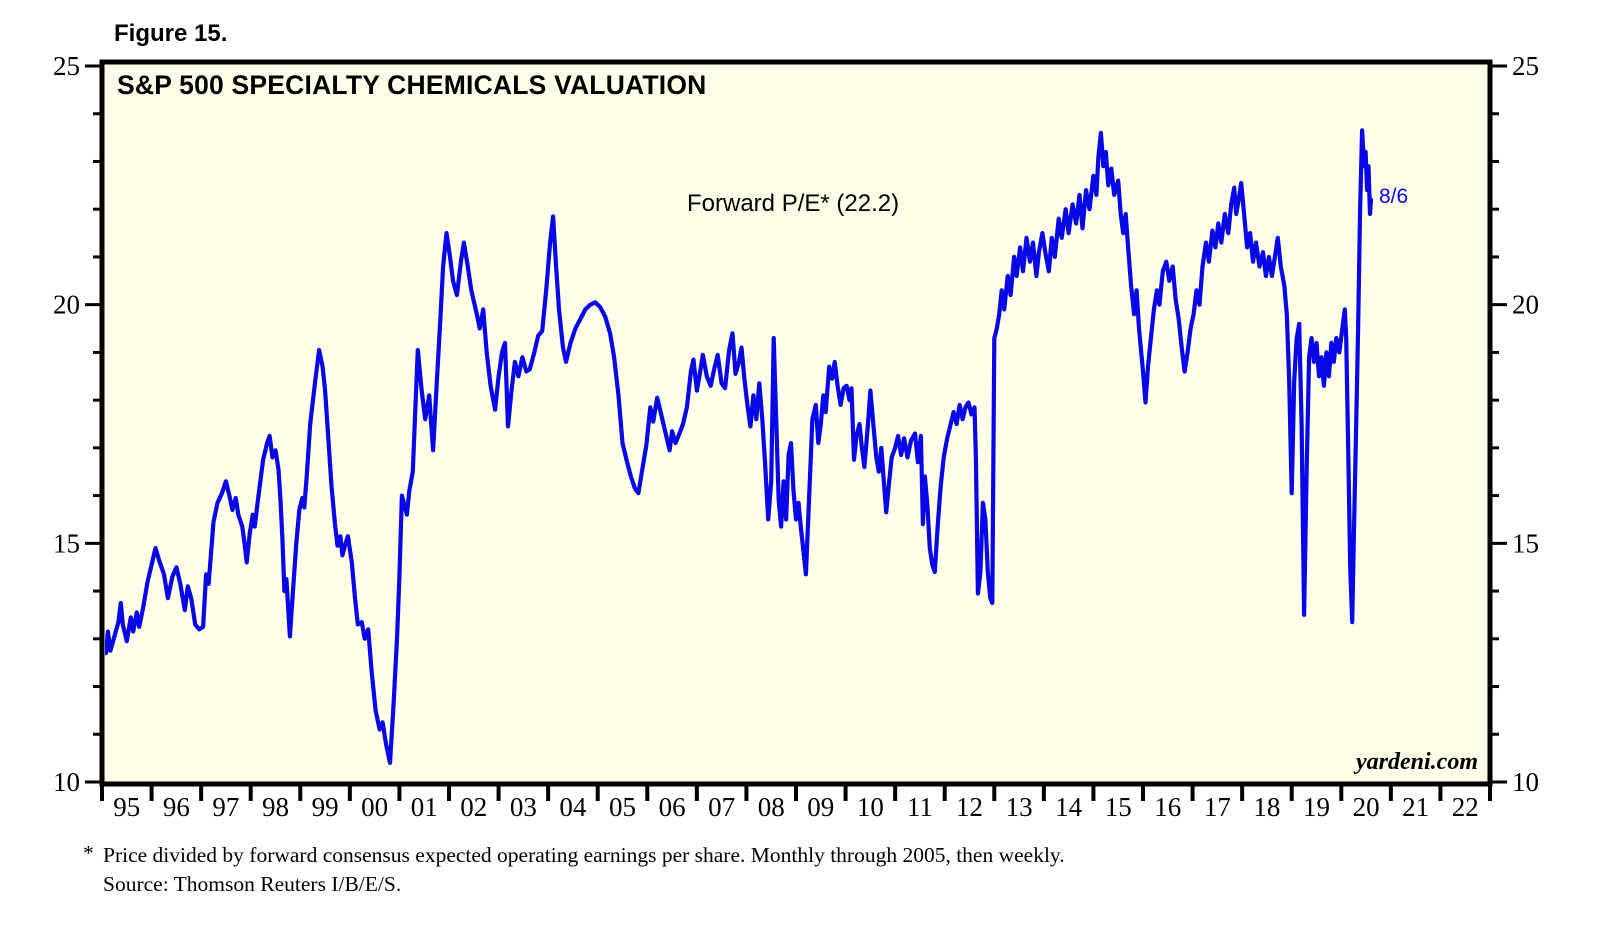 This screenshot has width=1610, height=931. I want to click on x-axis-label: 10, so click(870, 807).